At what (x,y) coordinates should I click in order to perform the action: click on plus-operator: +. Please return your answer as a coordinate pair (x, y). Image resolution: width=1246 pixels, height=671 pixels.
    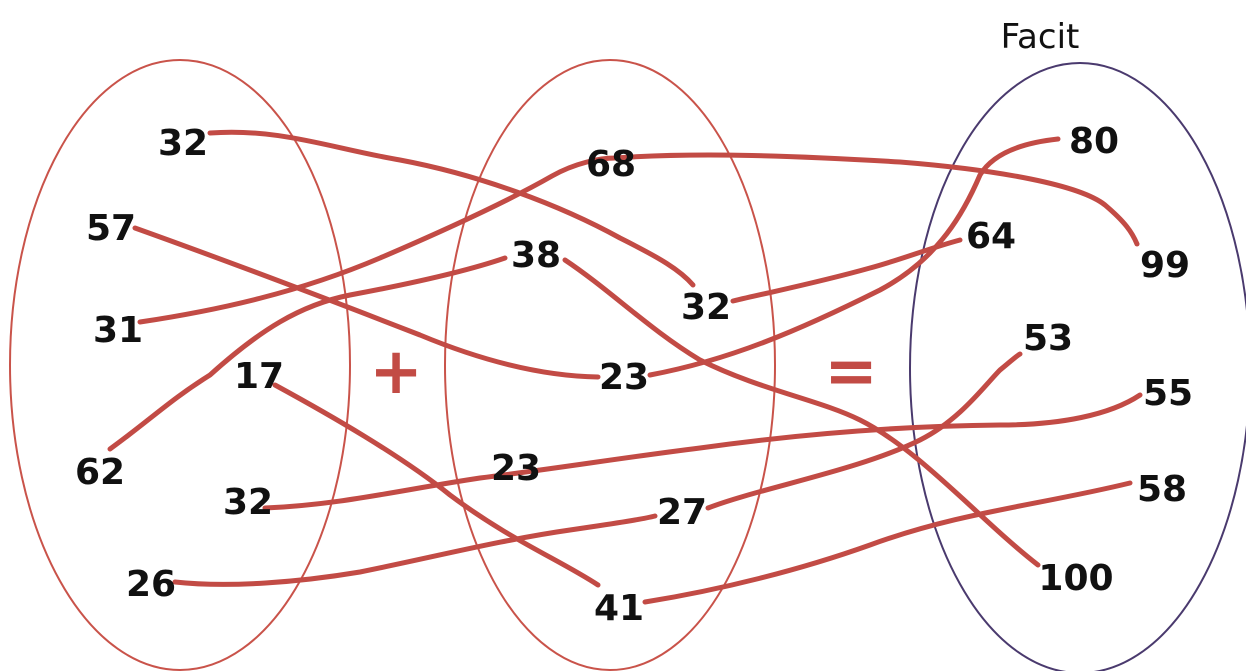
    Looking at the image, I should click on (396, 372).